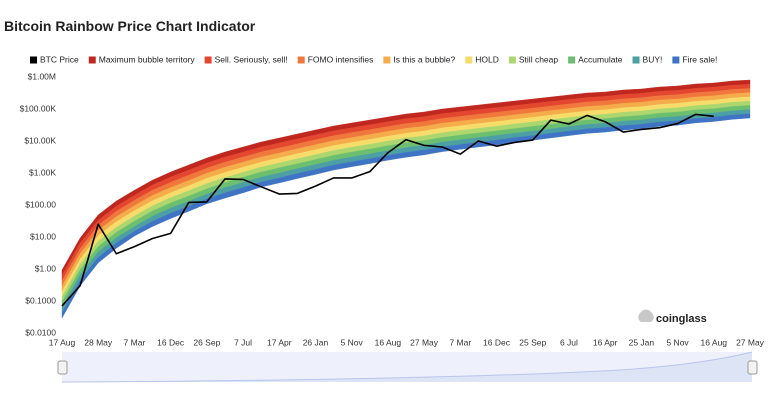 The image size is (768, 414). What do you see at coordinates (487, 59) in the screenshot?
I see `legend-label: HOLD` at bounding box center [487, 59].